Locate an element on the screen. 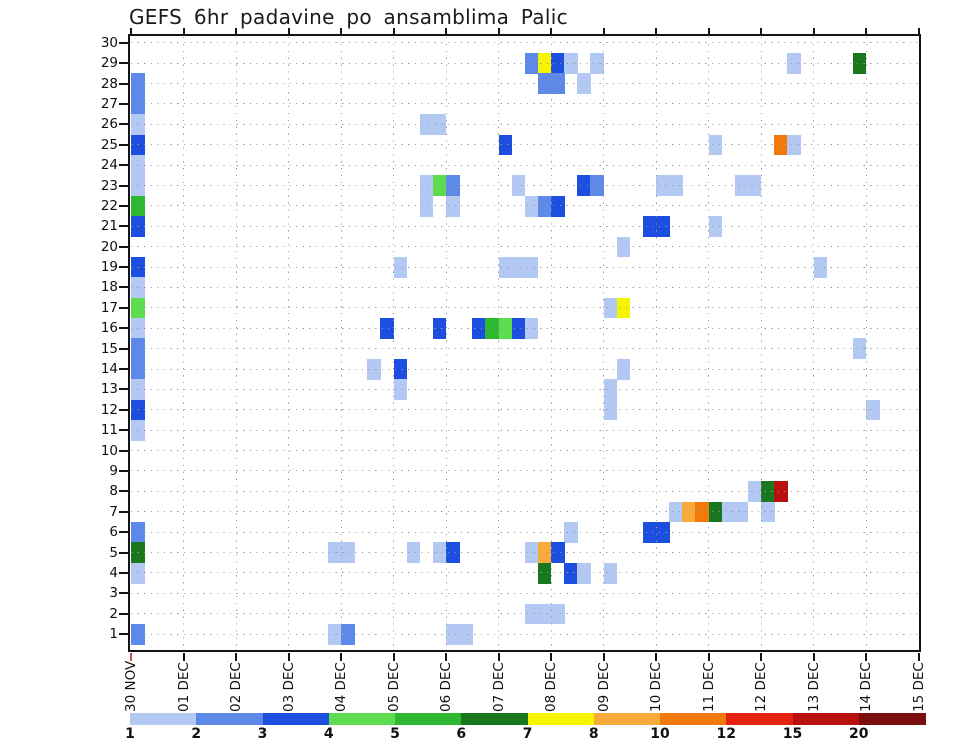  x-axis-label: 30 NOV is located at coordinates (131, 686).